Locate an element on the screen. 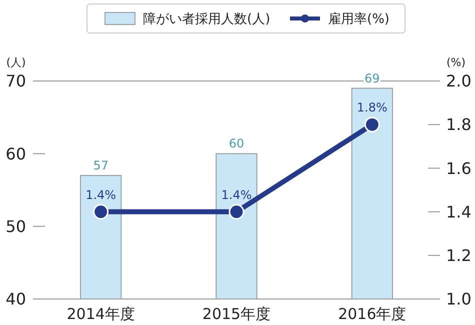 The width and height of the screenshot is (475, 325). y-tick-label: 40 is located at coordinates (16, 299).